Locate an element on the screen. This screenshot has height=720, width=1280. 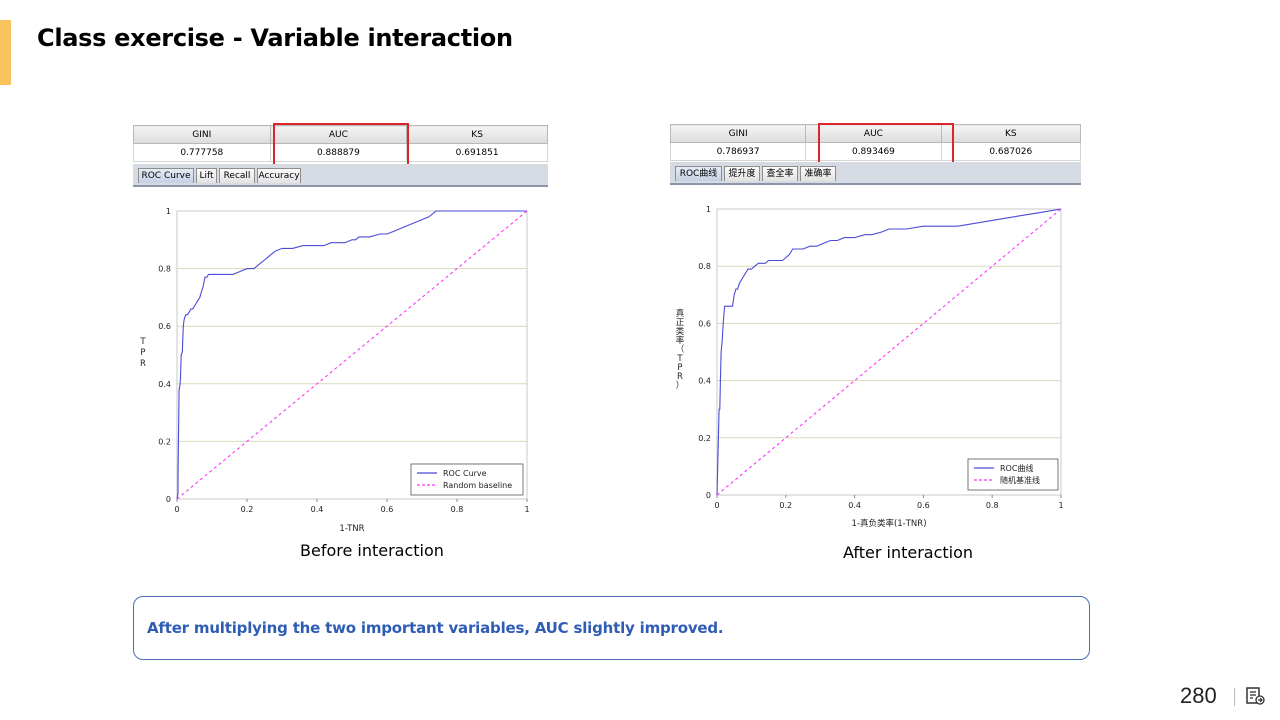
before-gini-value: 0.777758 is located at coordinates (202, 152).